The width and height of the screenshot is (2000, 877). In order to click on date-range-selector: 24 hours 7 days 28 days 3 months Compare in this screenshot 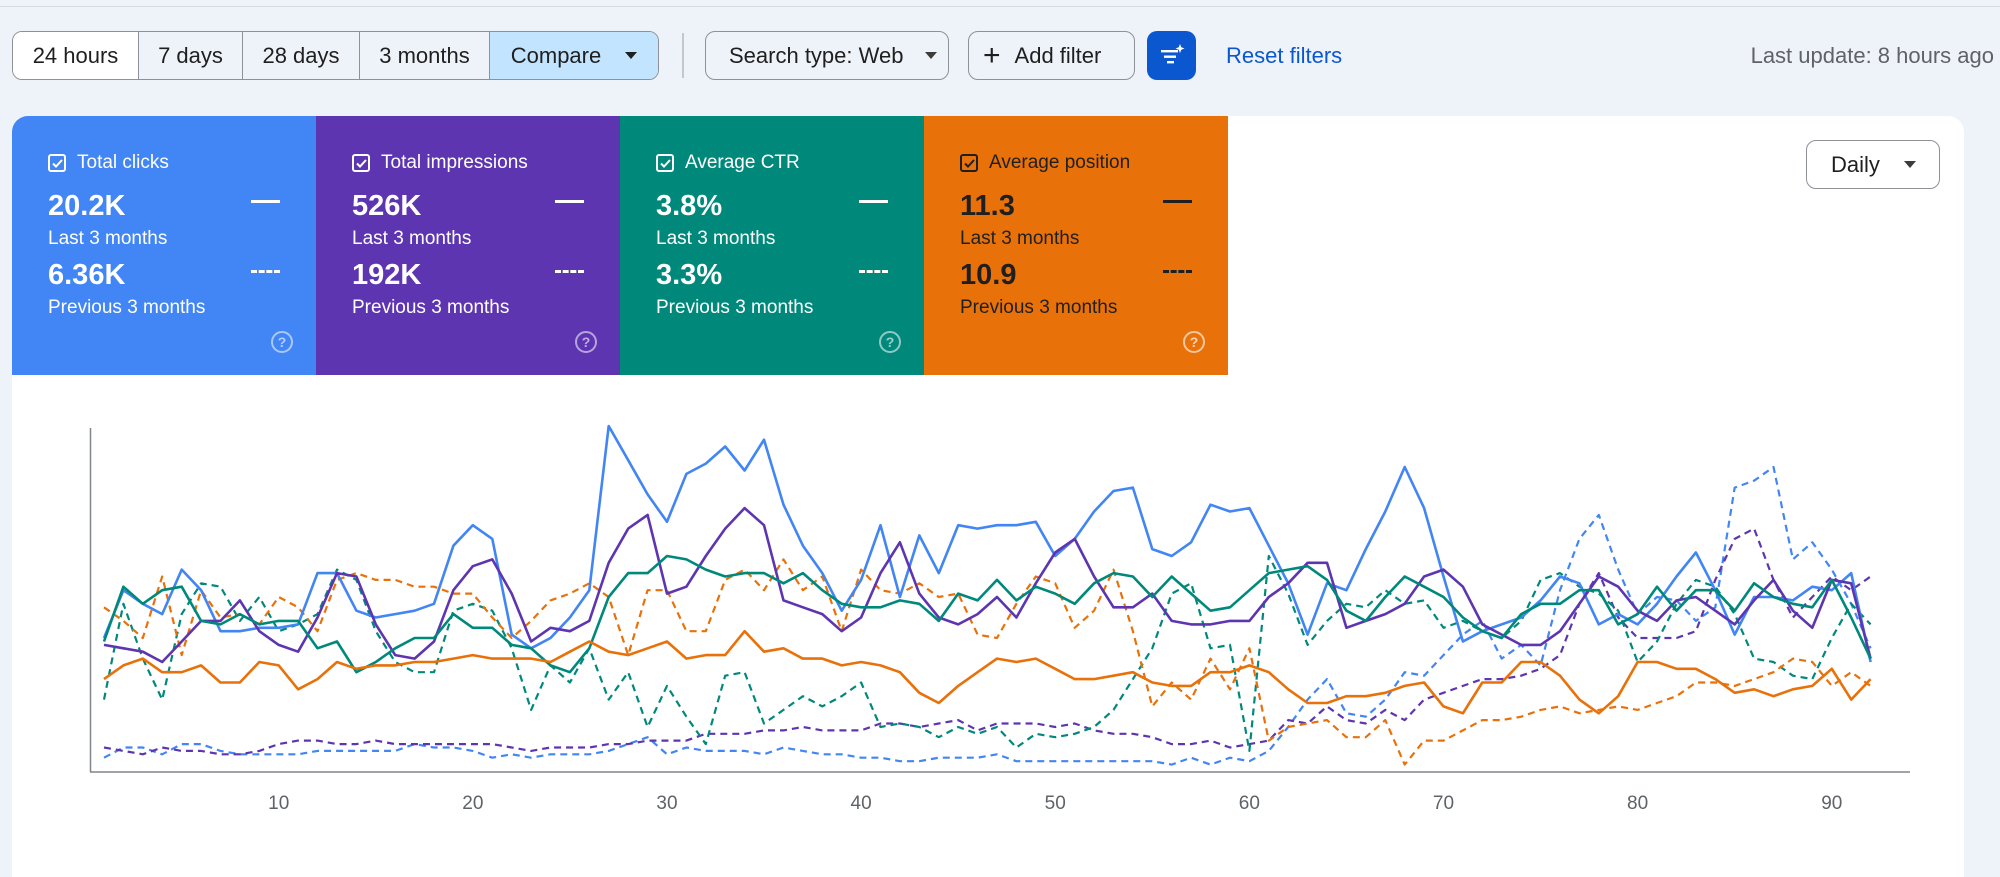, I will do `click(335, 55)`.